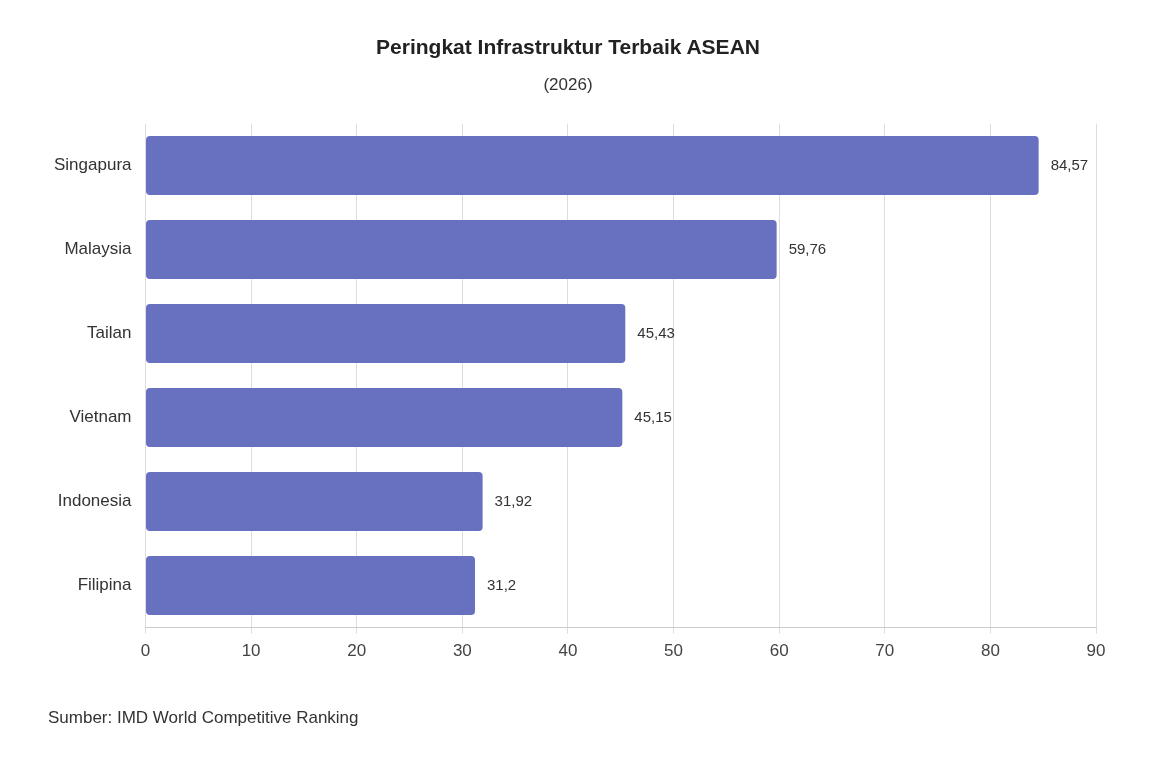  I want to click on x-tick-label: 80, so click(990, 651).